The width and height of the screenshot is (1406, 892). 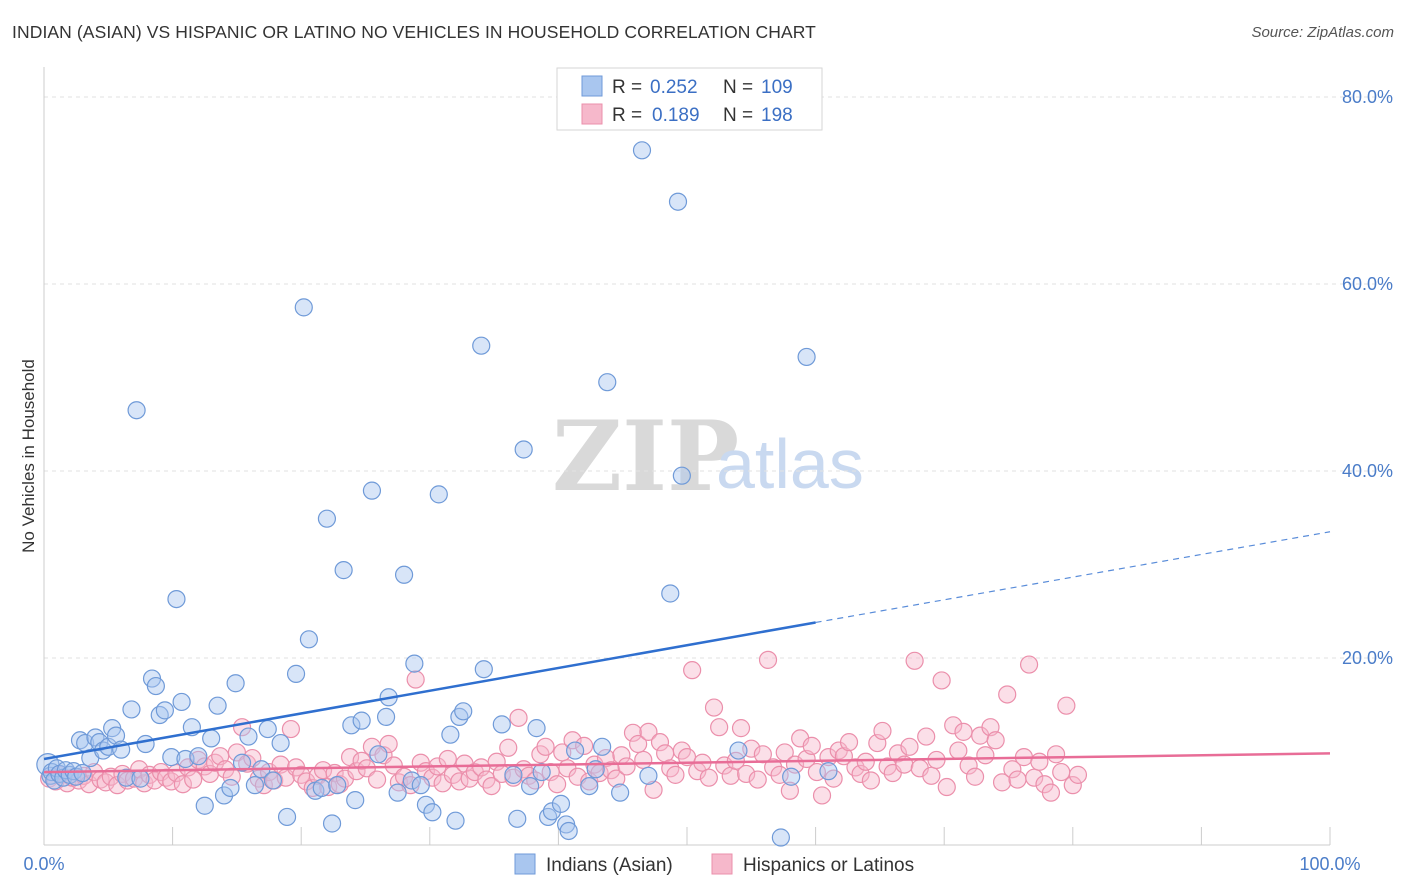 I want to click on legend-n-label-1: N =, so click(x=738, y=87).